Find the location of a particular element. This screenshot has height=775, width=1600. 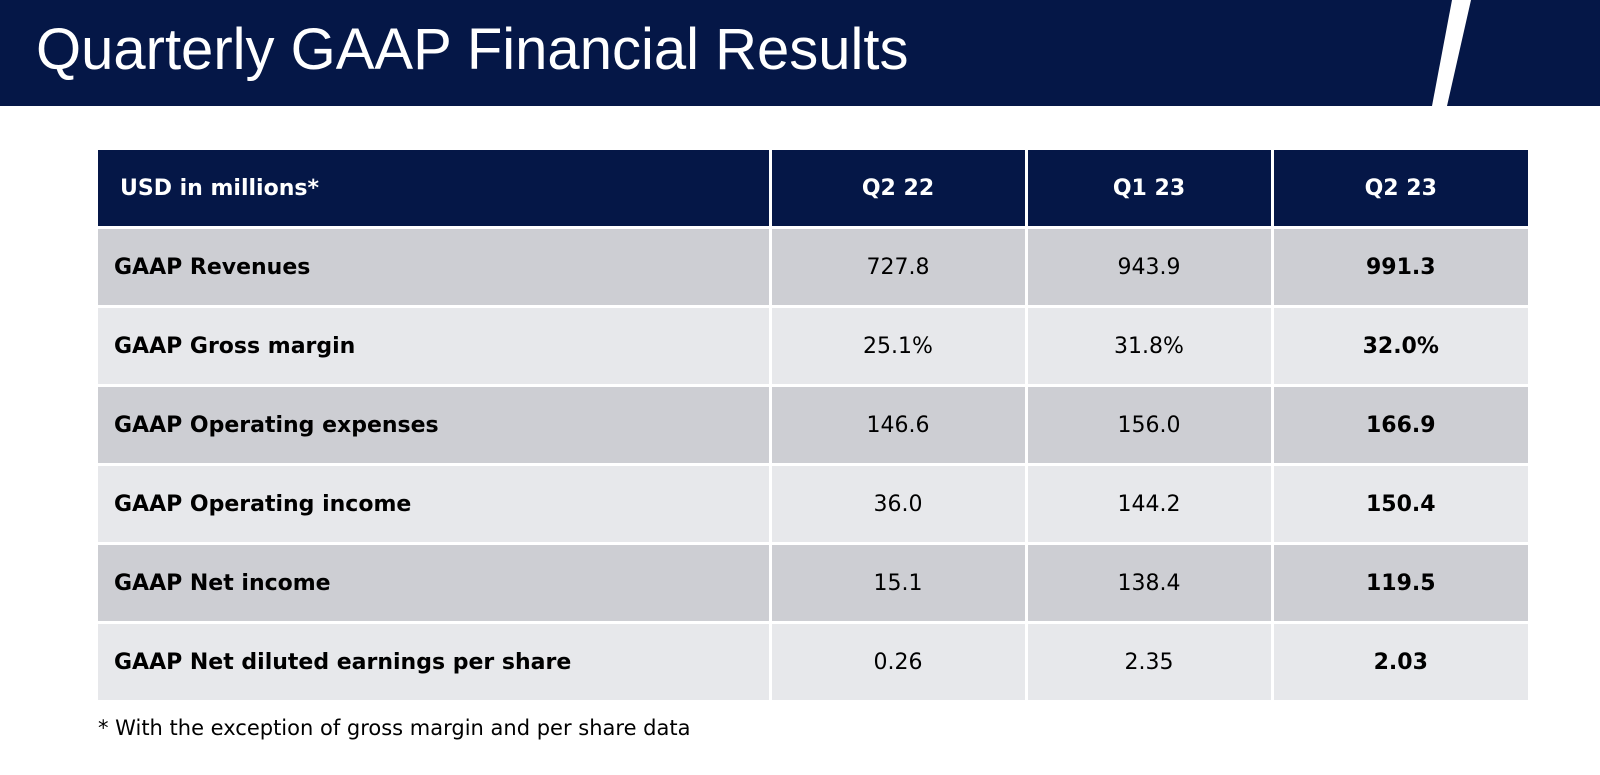

row-label: GAAP Revenues is located at coordinates (435, 267).